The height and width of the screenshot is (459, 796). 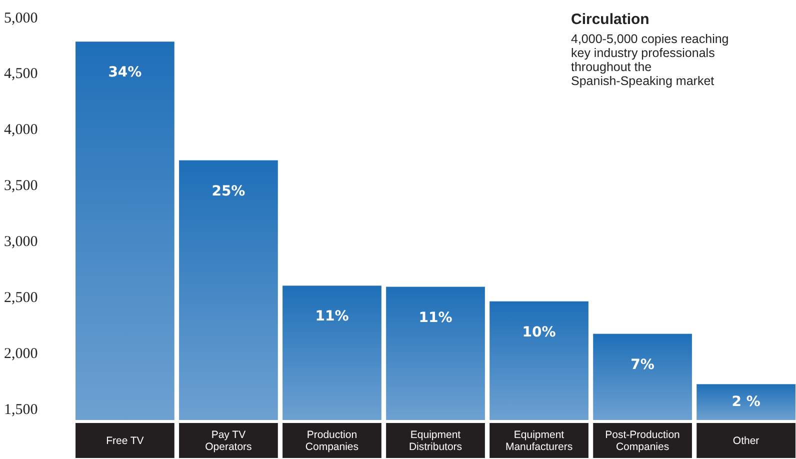 What do you see at coordinates (539, 332) in the screenshot?
I see `annotation: 10%` at bounding box center [539, 332].